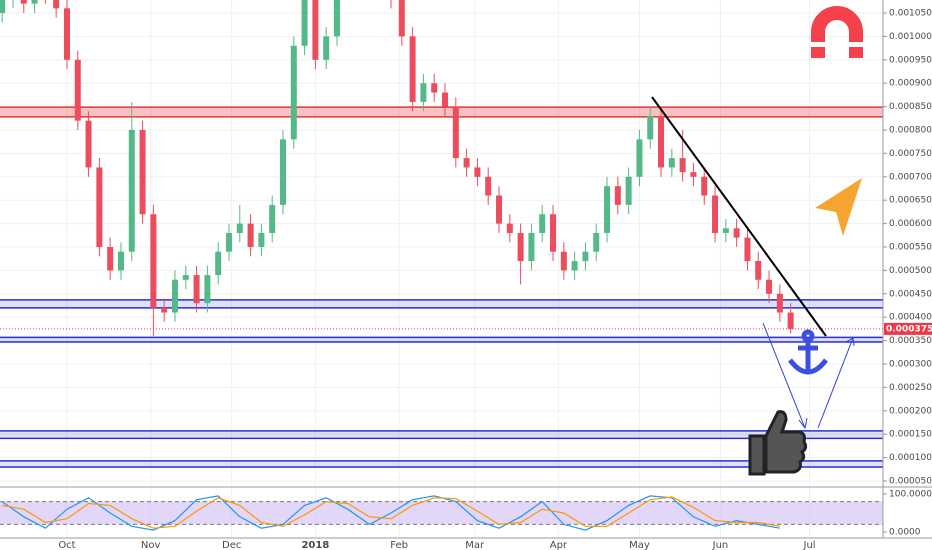  Describe the element at coordinates (910, 248) in the screenshot. I see `y-tick-label: 0.00055000` at that location.